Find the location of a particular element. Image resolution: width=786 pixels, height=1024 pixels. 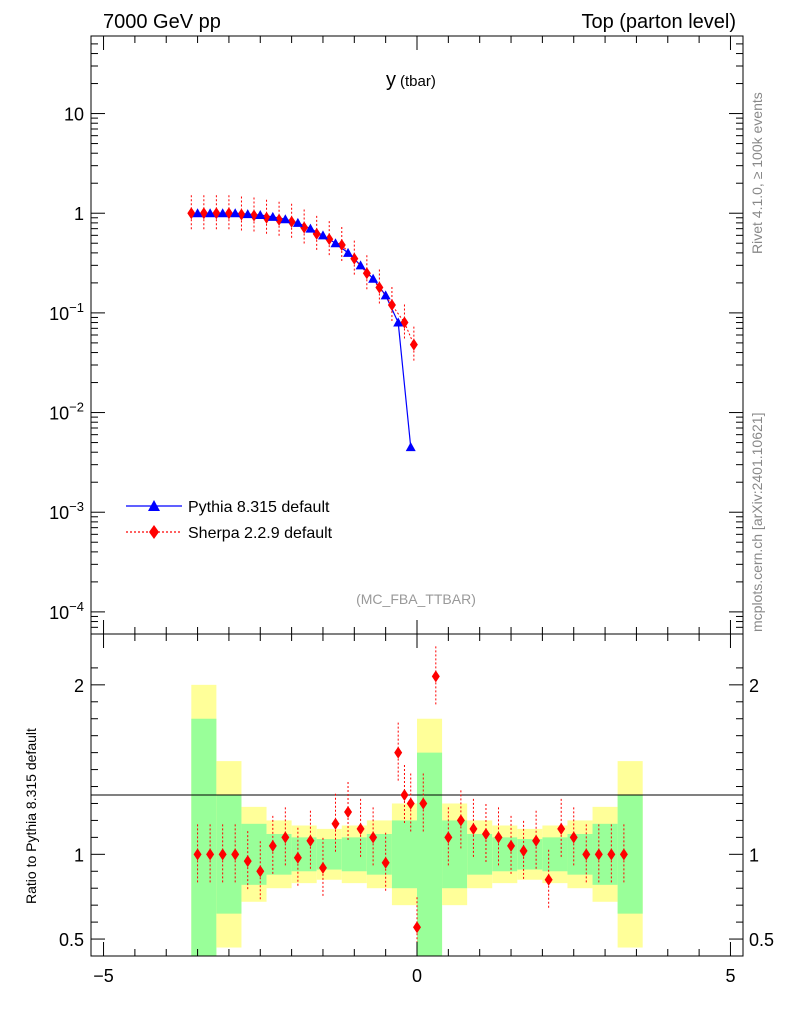

legend-sherpa-label: Sherpa 2.2.9 default is located at coordinates (260, 533).